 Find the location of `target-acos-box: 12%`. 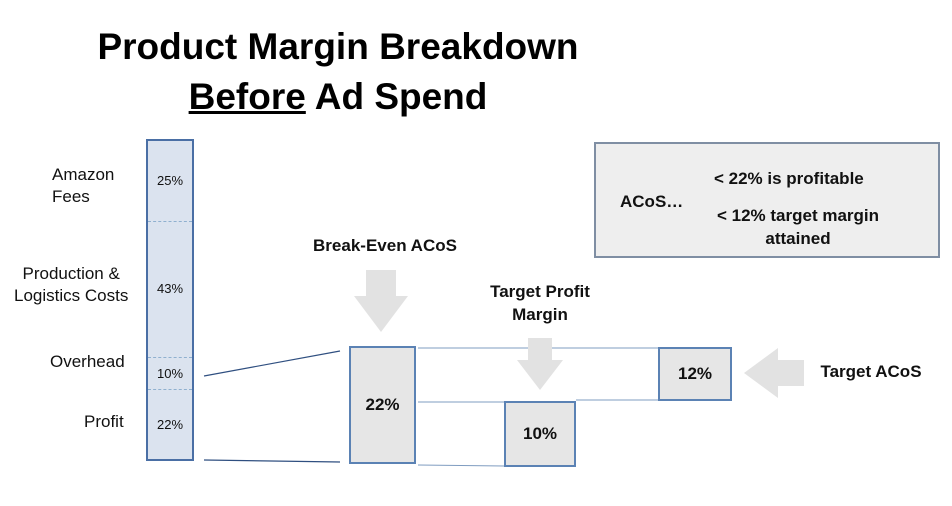

target-acos-box: 12% is located at coordinates (695, 374).